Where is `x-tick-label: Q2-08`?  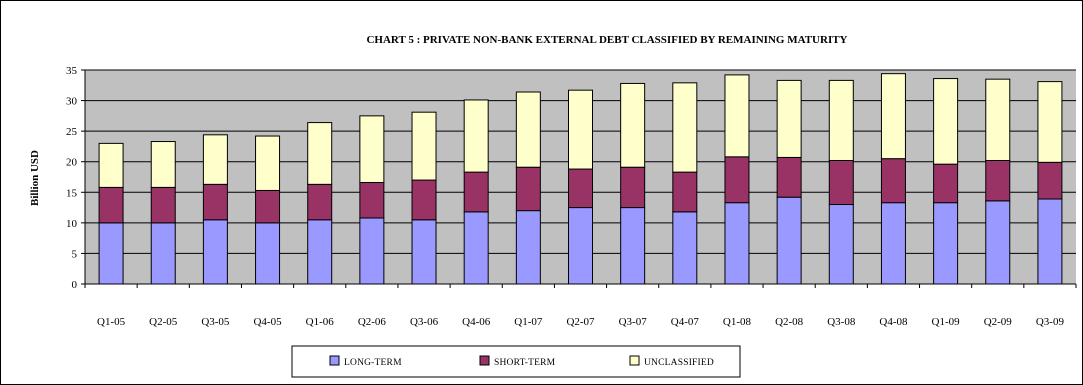 x-tick-label: Q2-08 is located at coordinates (789, 322).